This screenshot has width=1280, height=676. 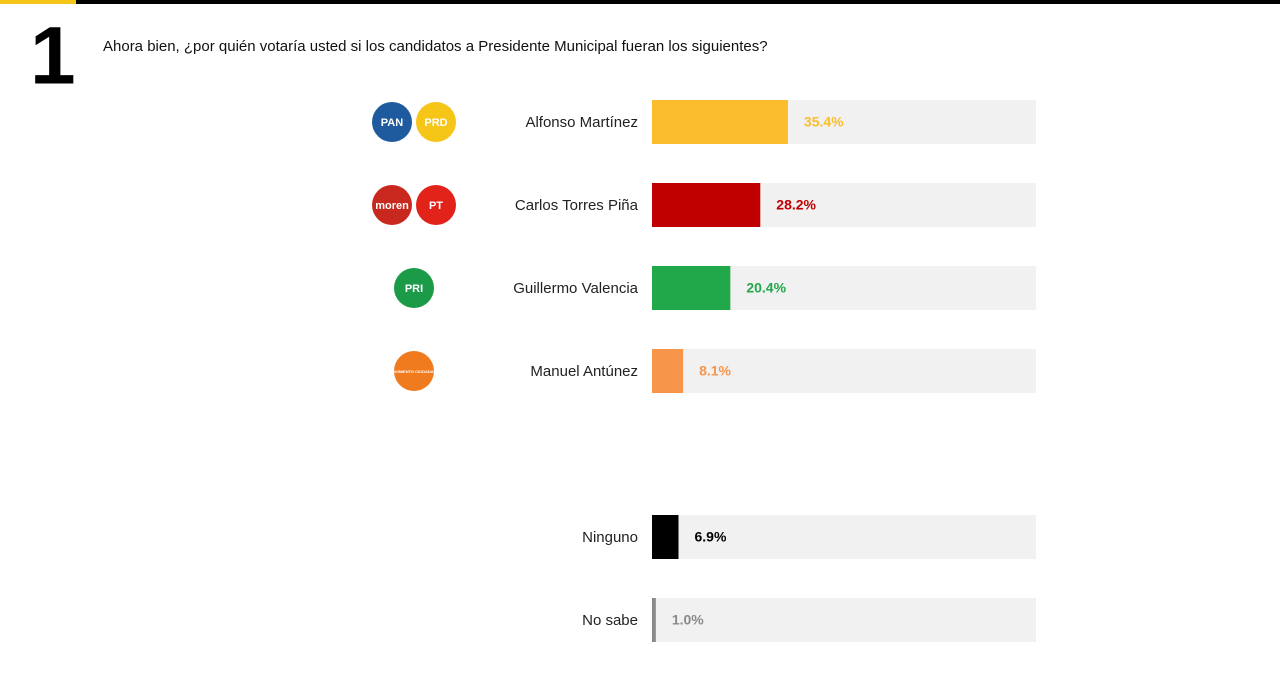 I want to click on top-rule, so click(x=640, y=2).